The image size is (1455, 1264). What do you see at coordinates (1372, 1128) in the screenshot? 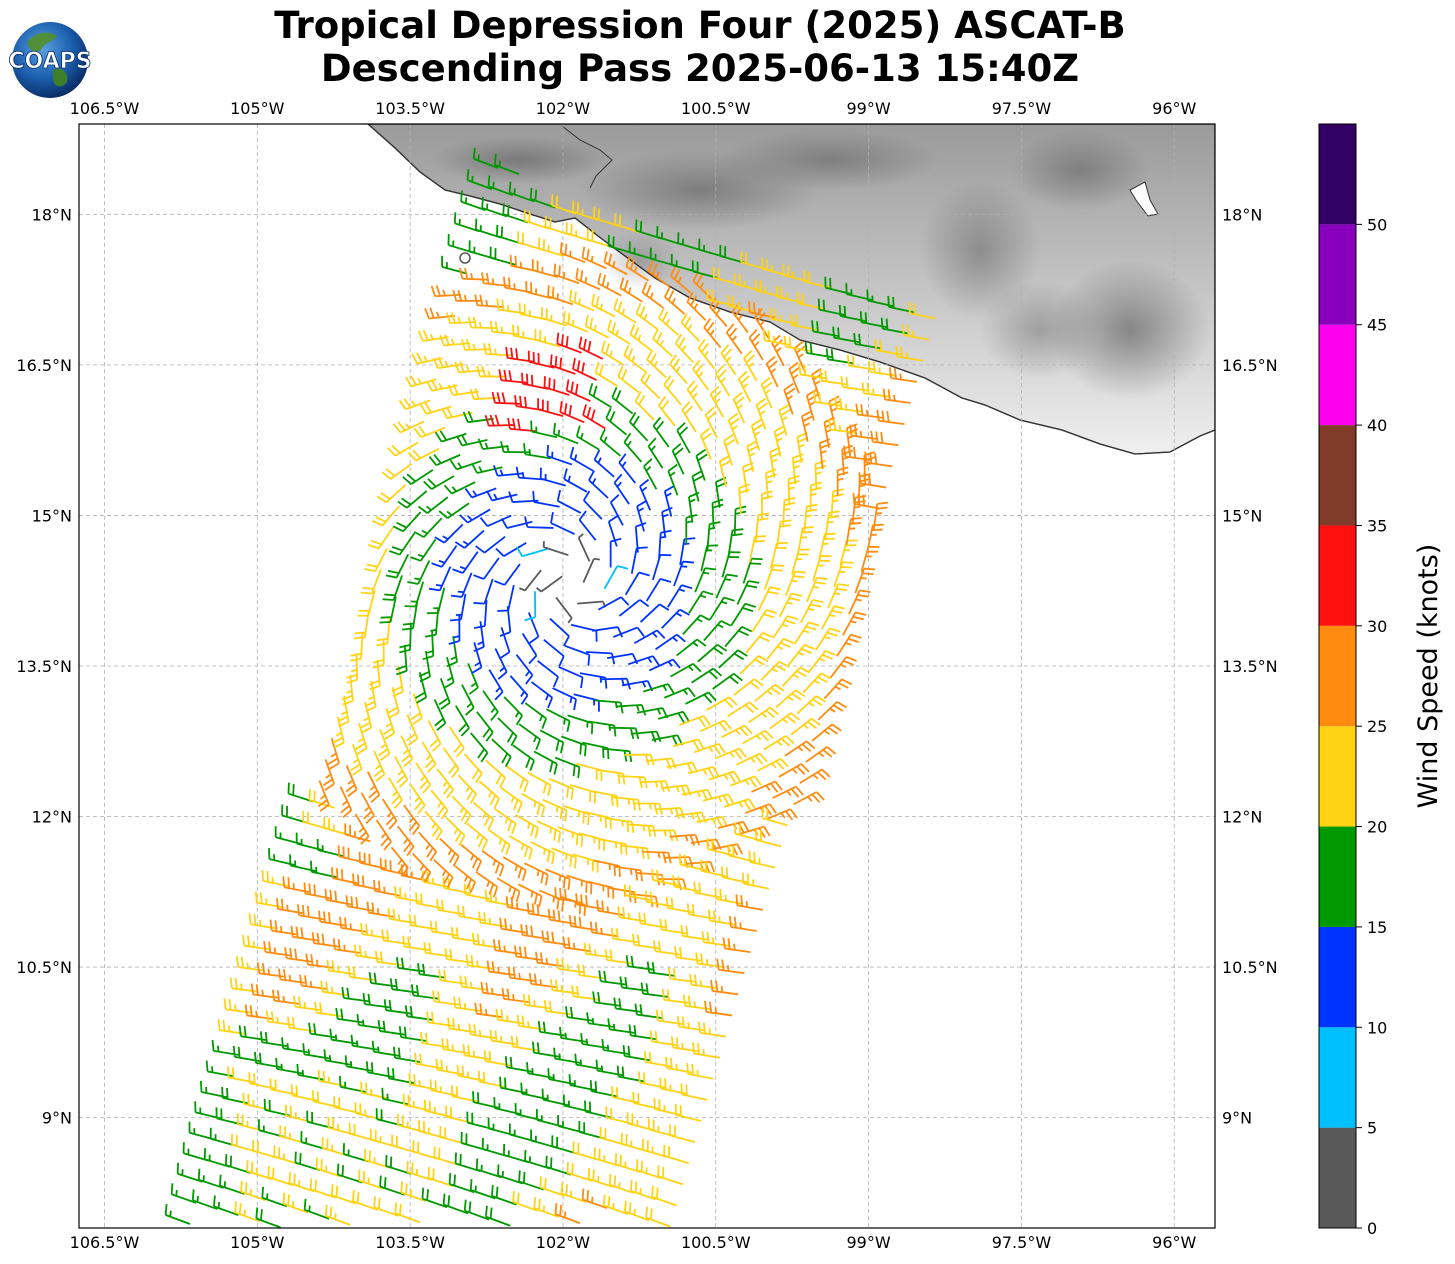
I see `colorbar-tick-label: 5` at bounding box center [1372, 1128].